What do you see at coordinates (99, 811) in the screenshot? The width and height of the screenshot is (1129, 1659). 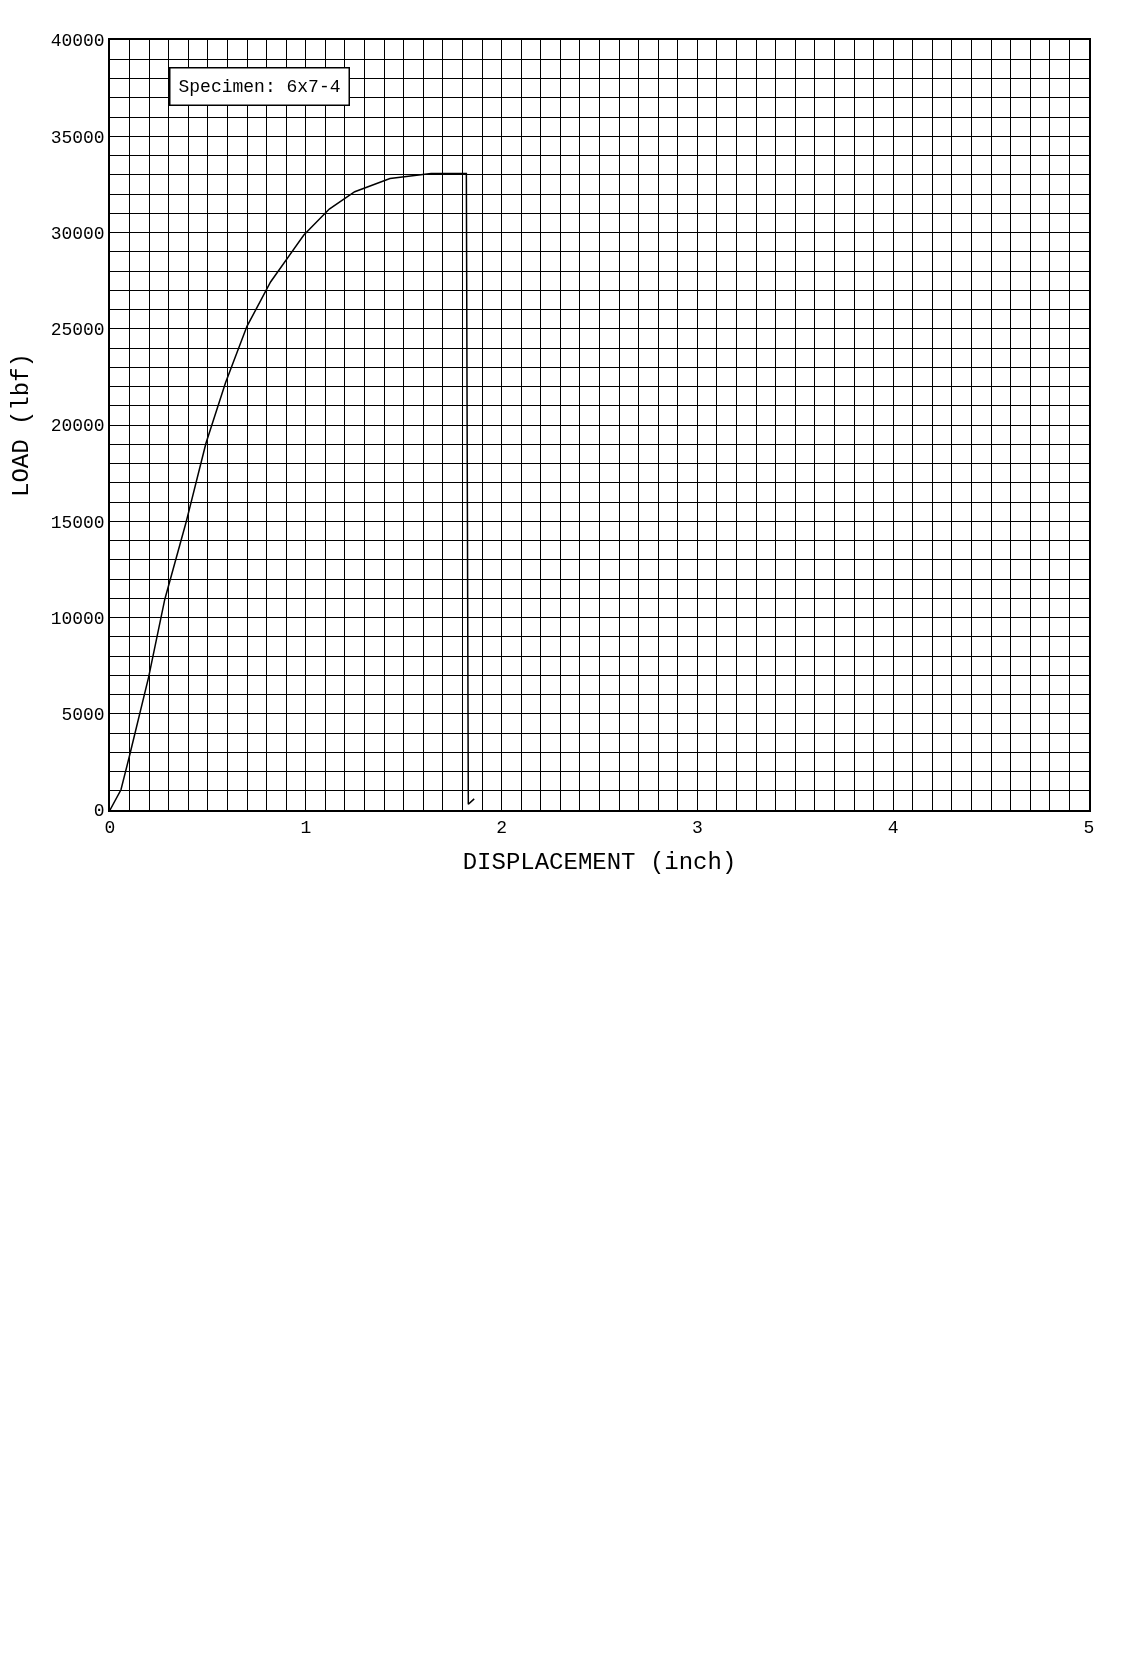 I see `y-tick-label: 0` at bounding box center [99, 811].